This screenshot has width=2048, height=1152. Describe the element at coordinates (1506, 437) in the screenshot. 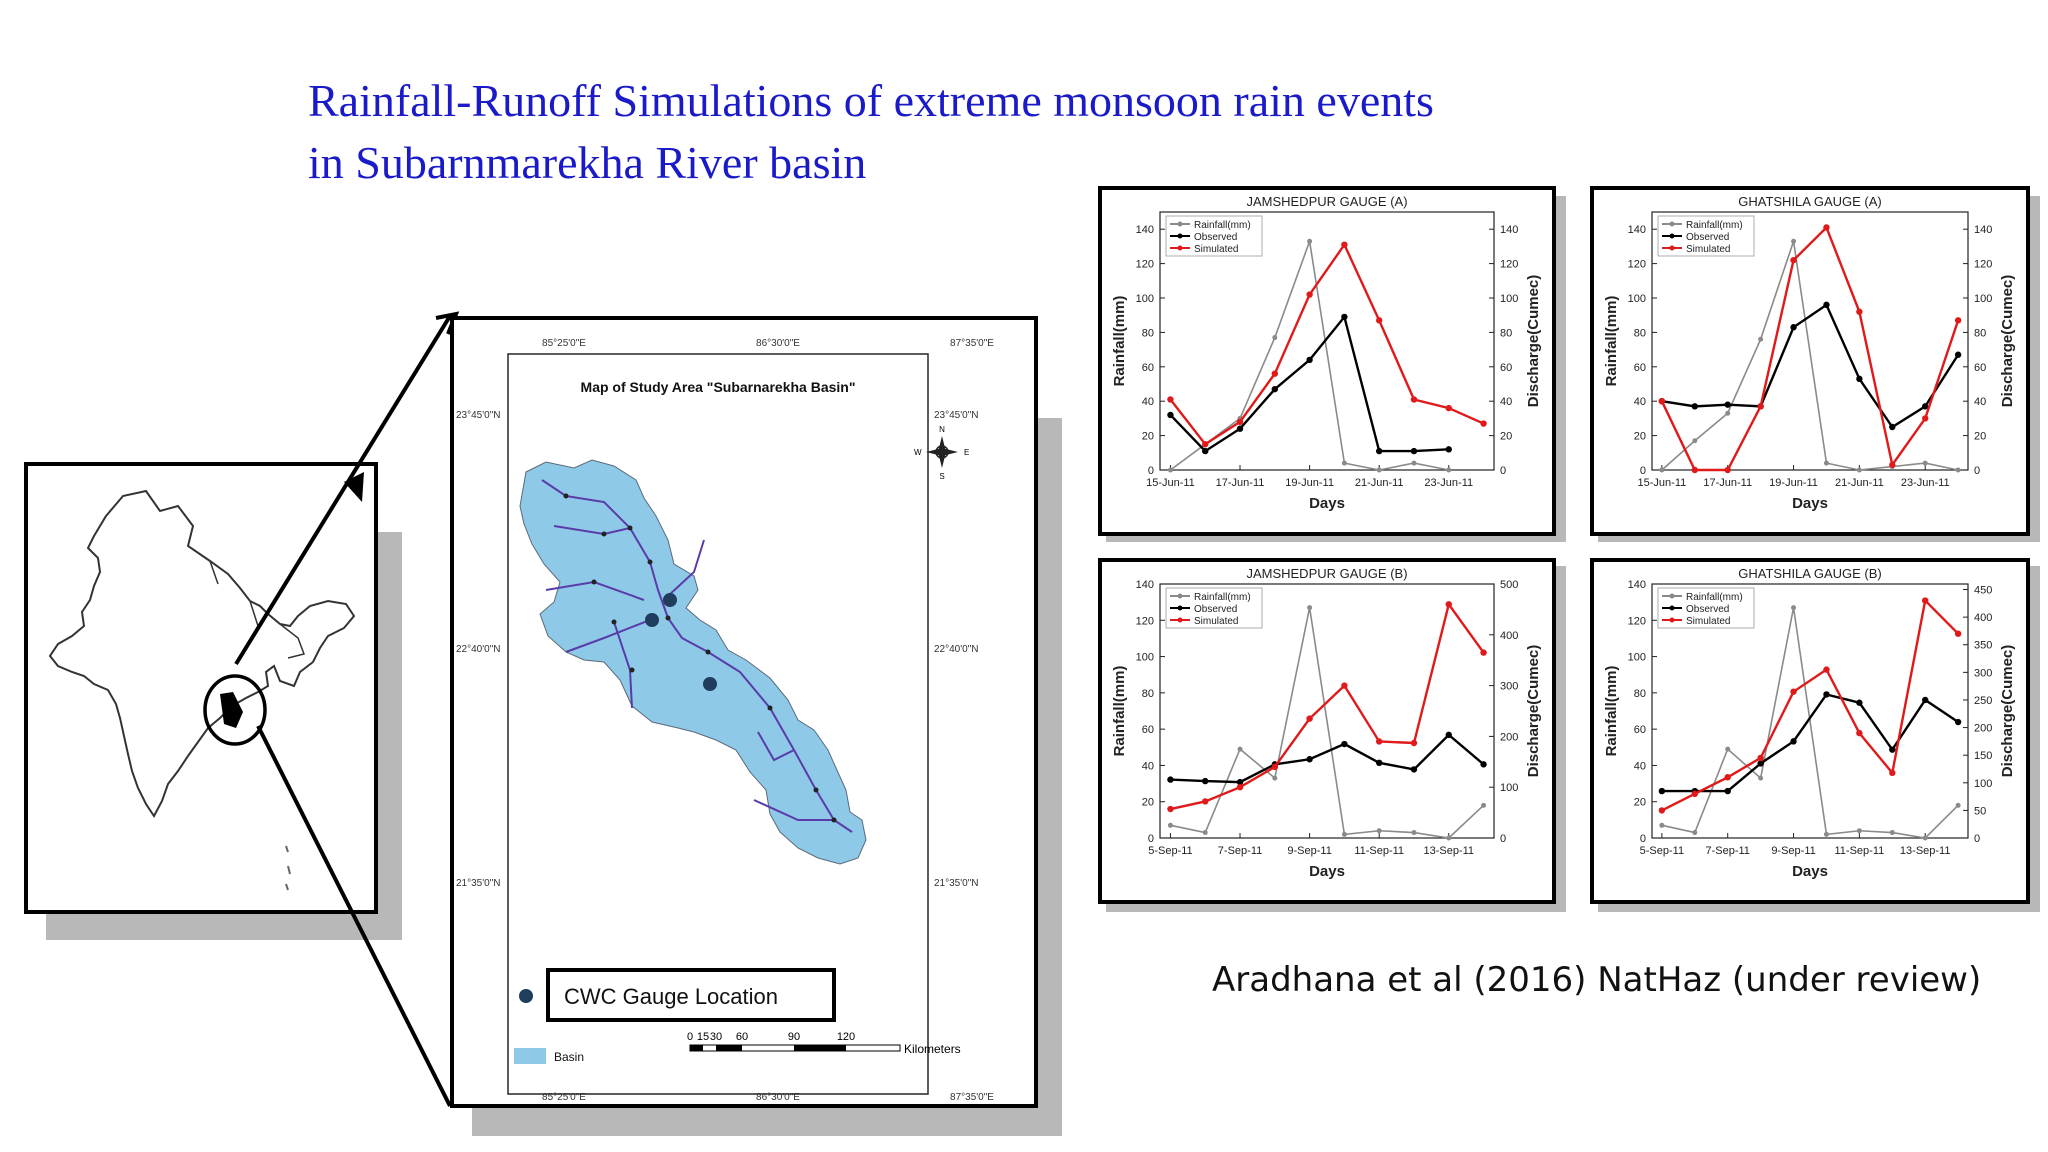

I see `y2-tick-label: 20` at that location.